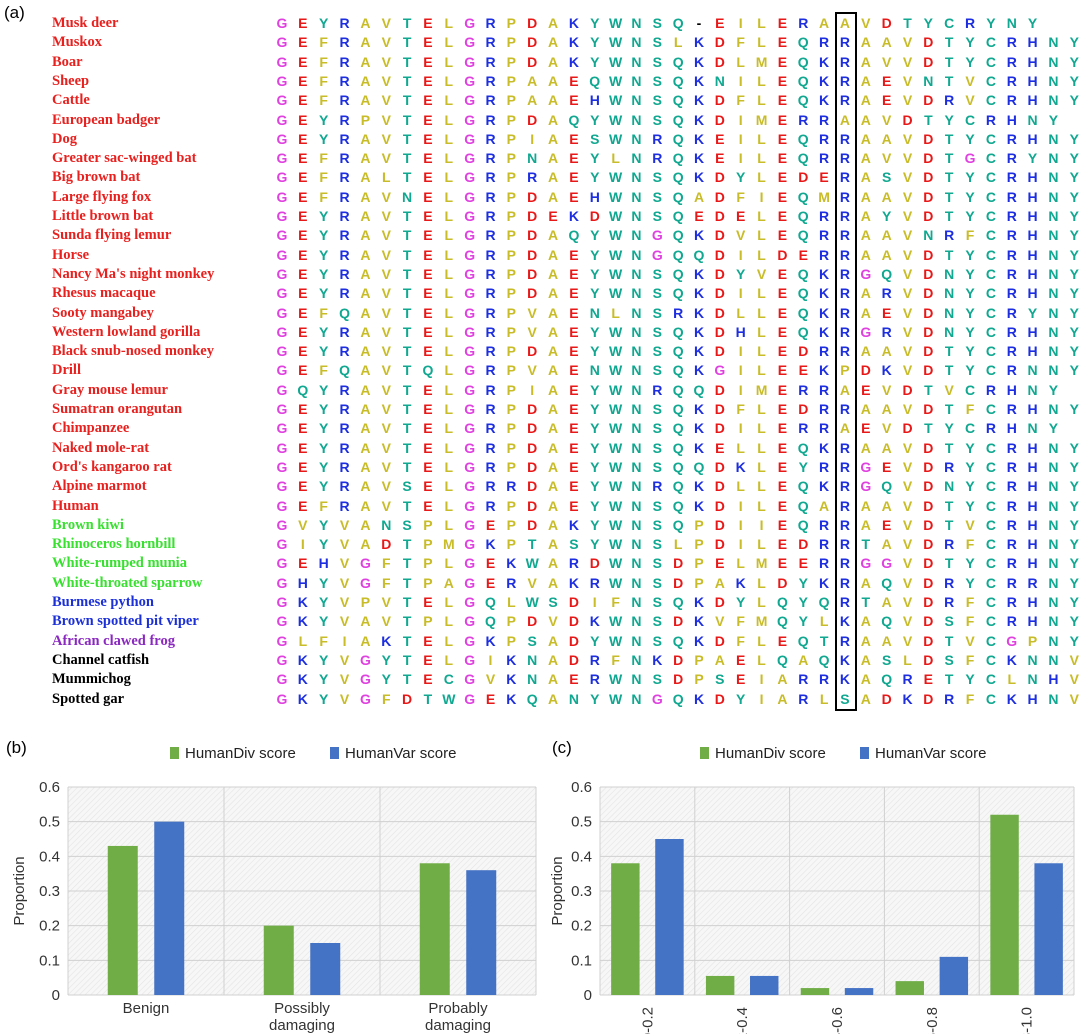  Describe the element at coordinates (386, 582) in the screenshot. I see `residue: F` at that location.